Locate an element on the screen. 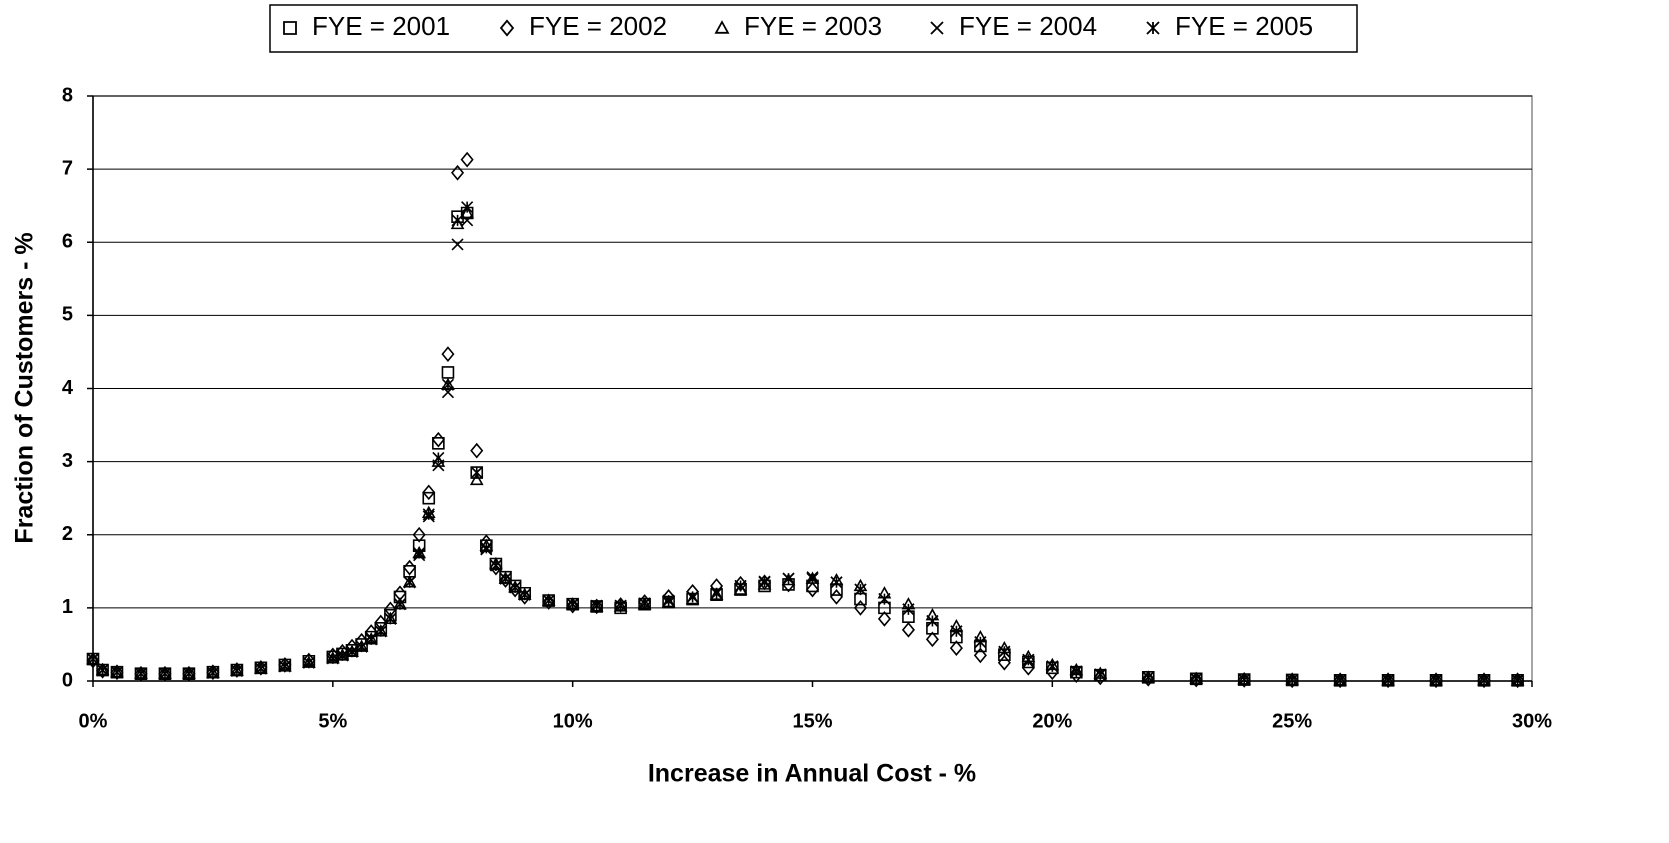 The height and width of the screenshot is (843, 1669). y-tick-label: 6 is located at coordinates (67, 242).